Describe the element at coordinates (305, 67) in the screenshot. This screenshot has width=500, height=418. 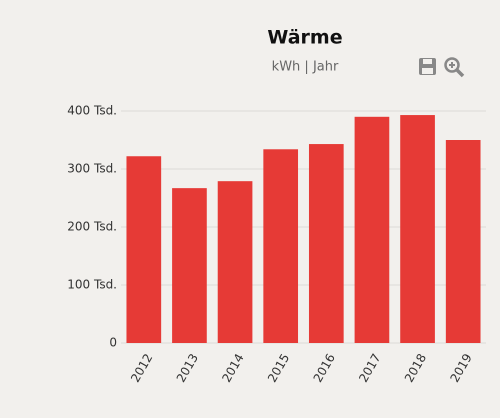
I see `chart-subtitle: kWh | Jahr` at that location.